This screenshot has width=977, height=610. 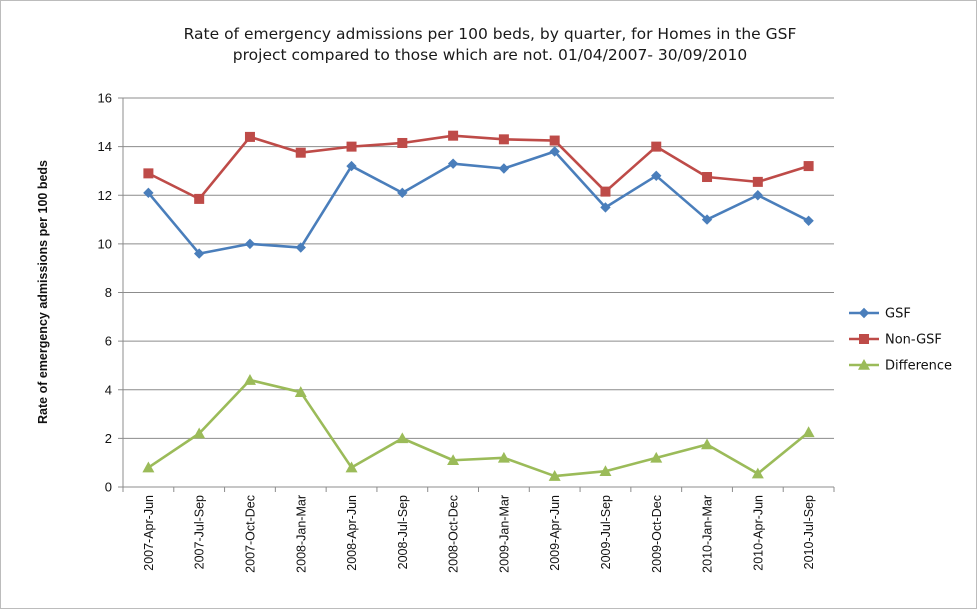 I want to click on y-tick-label: 4, so click(x=108, y=389).